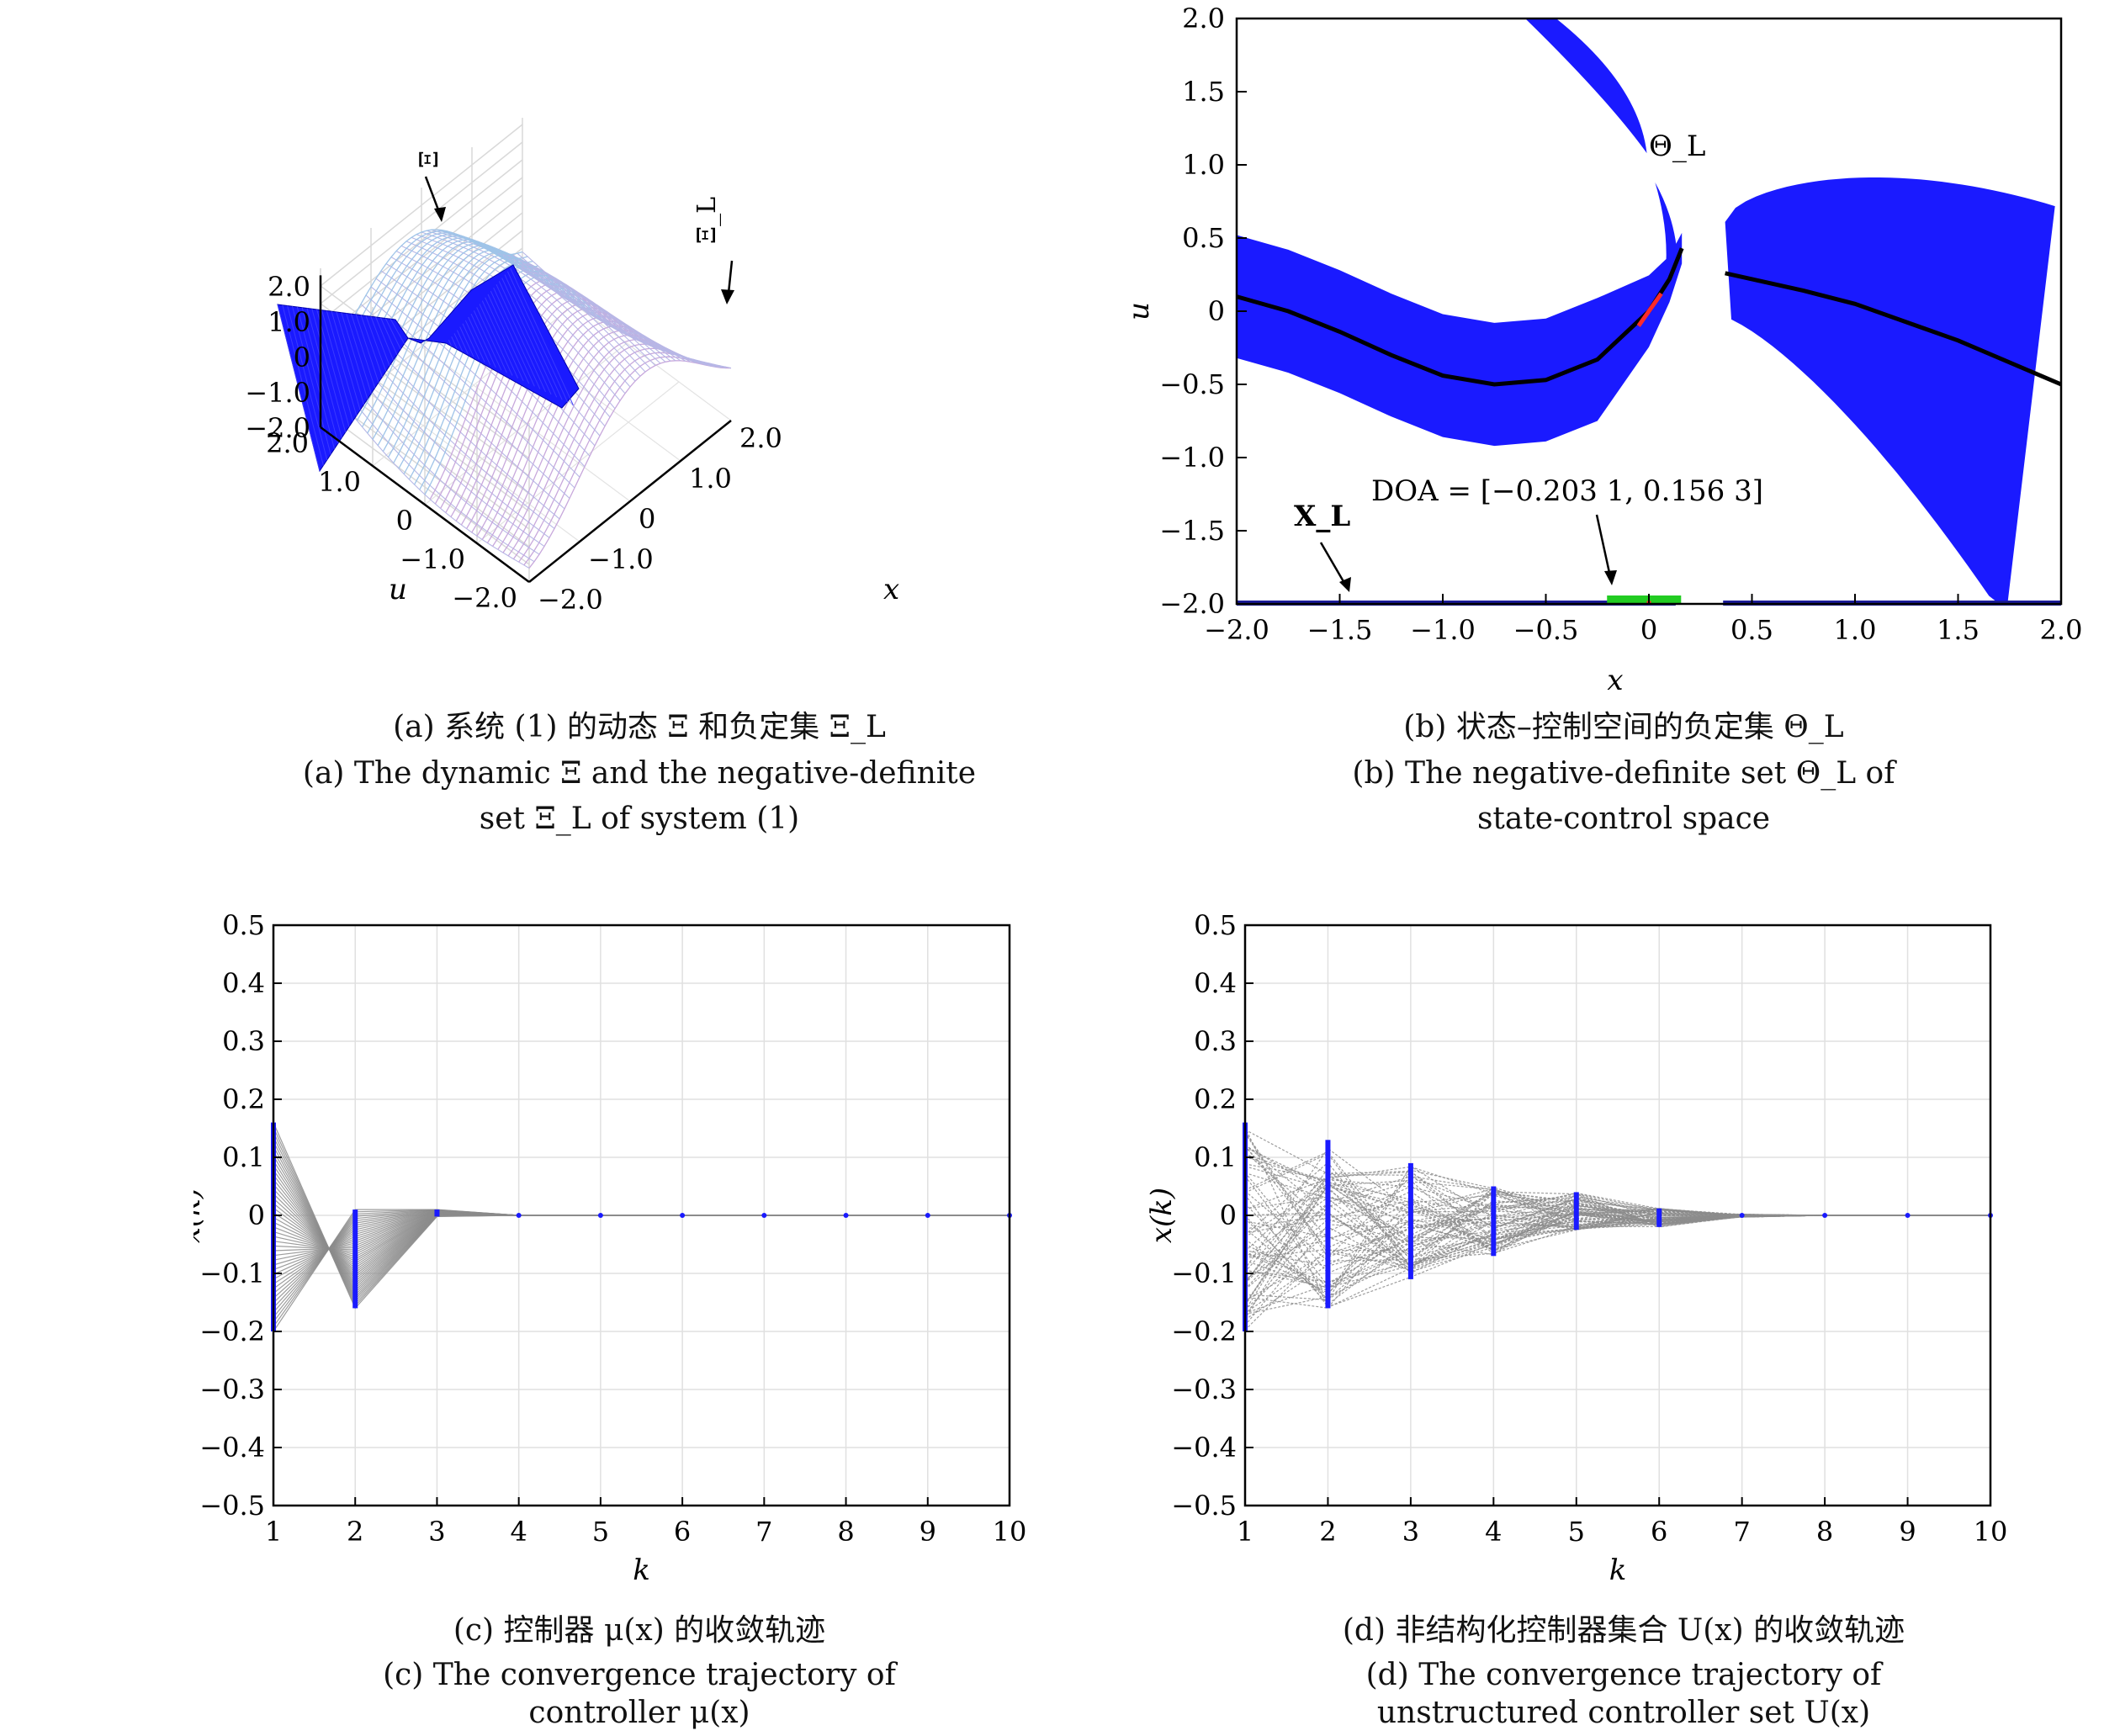 This screenshot has height=1736, width=2120. What do you see at coordinates (277, 428) in the screenshot?
I see `z-tick-label: −2.0` at bounding box center [277, 428].